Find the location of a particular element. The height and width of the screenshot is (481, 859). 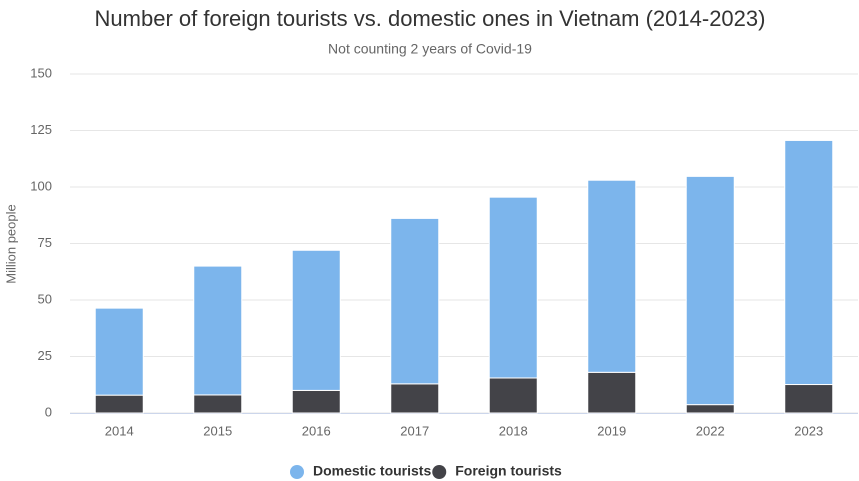

y-tick-label: 100 is located at coordinates (41, 185).